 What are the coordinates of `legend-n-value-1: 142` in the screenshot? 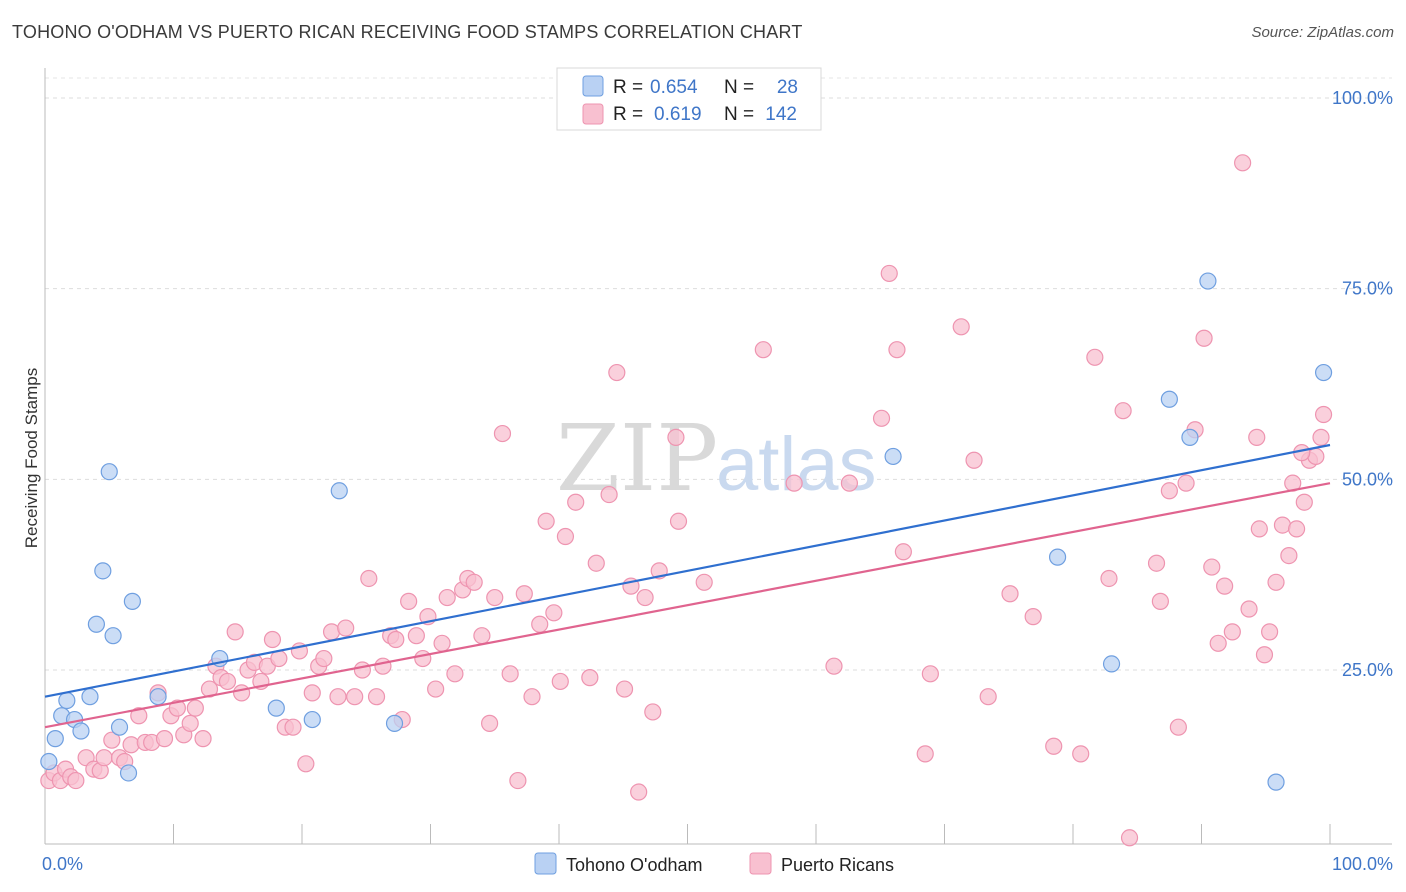 It's located at (781, 114).